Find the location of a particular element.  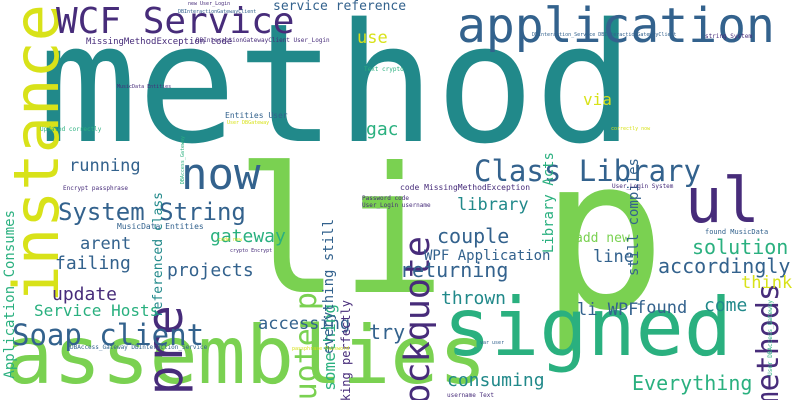

word-arent: arent is located at coordinates (106, 244).